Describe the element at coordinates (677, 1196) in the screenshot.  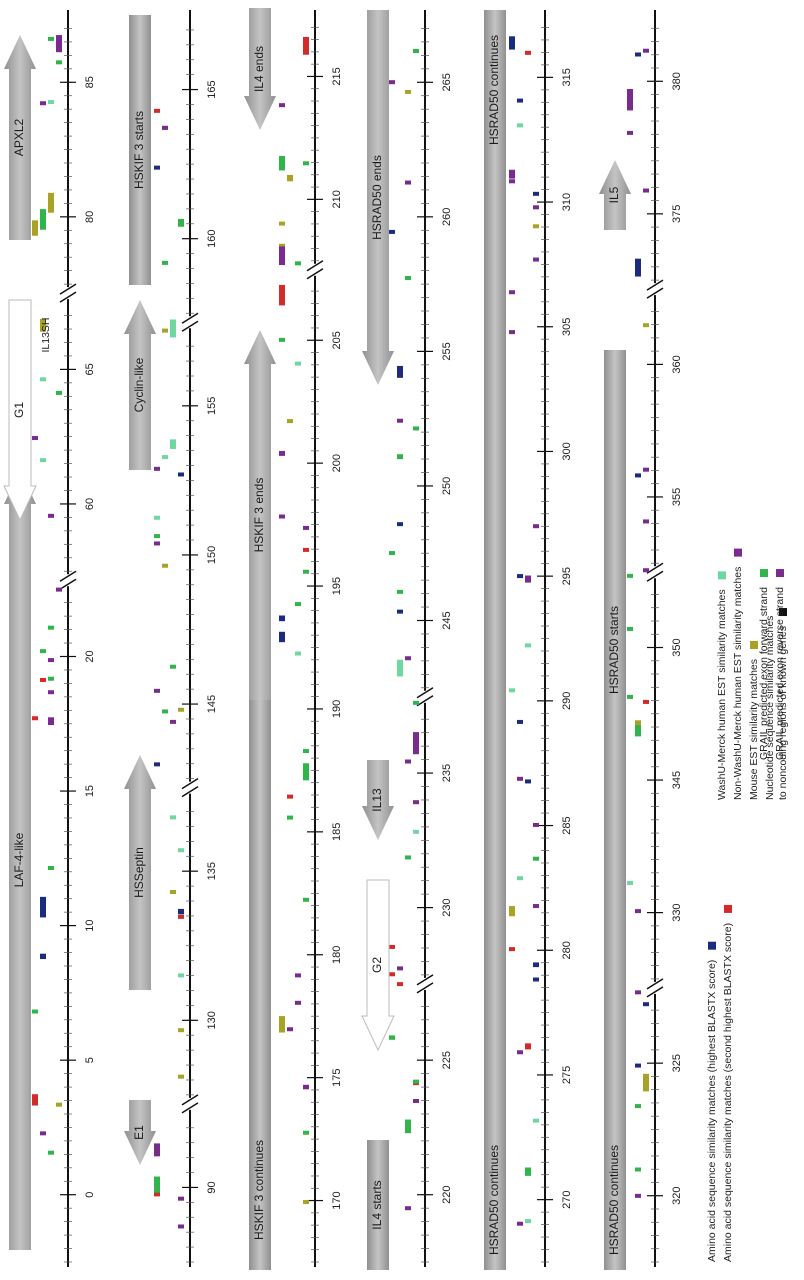
I see `tick-label: 320` at that location.